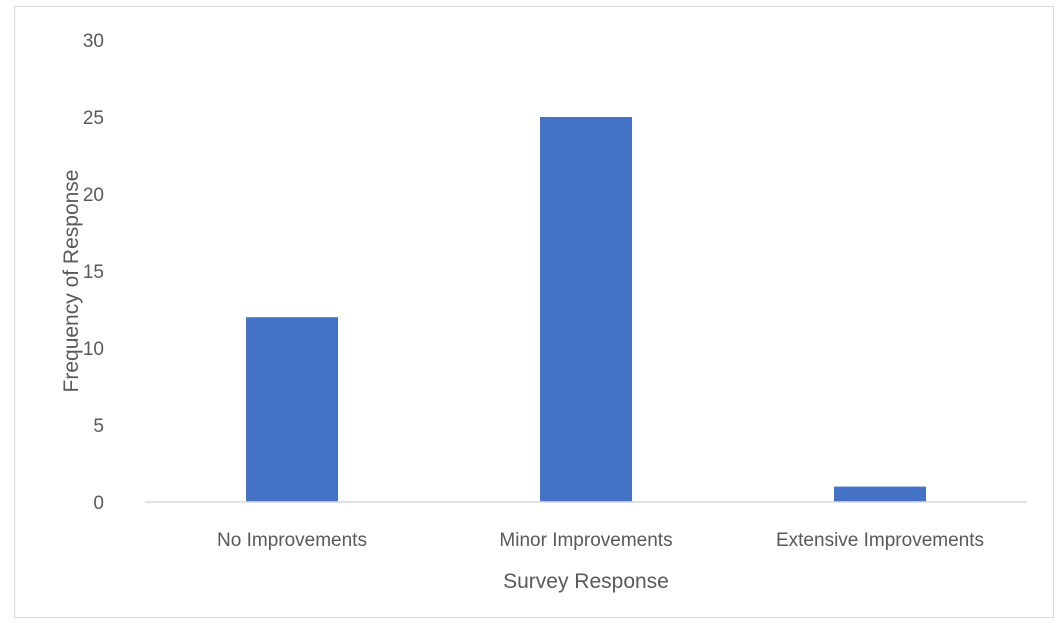 This screenshot has width=1058, height=623. What do you see at coordinates (93, 41) in the screenshot?
I see `y-tick-label: 30` at bounding box center [93, 41].